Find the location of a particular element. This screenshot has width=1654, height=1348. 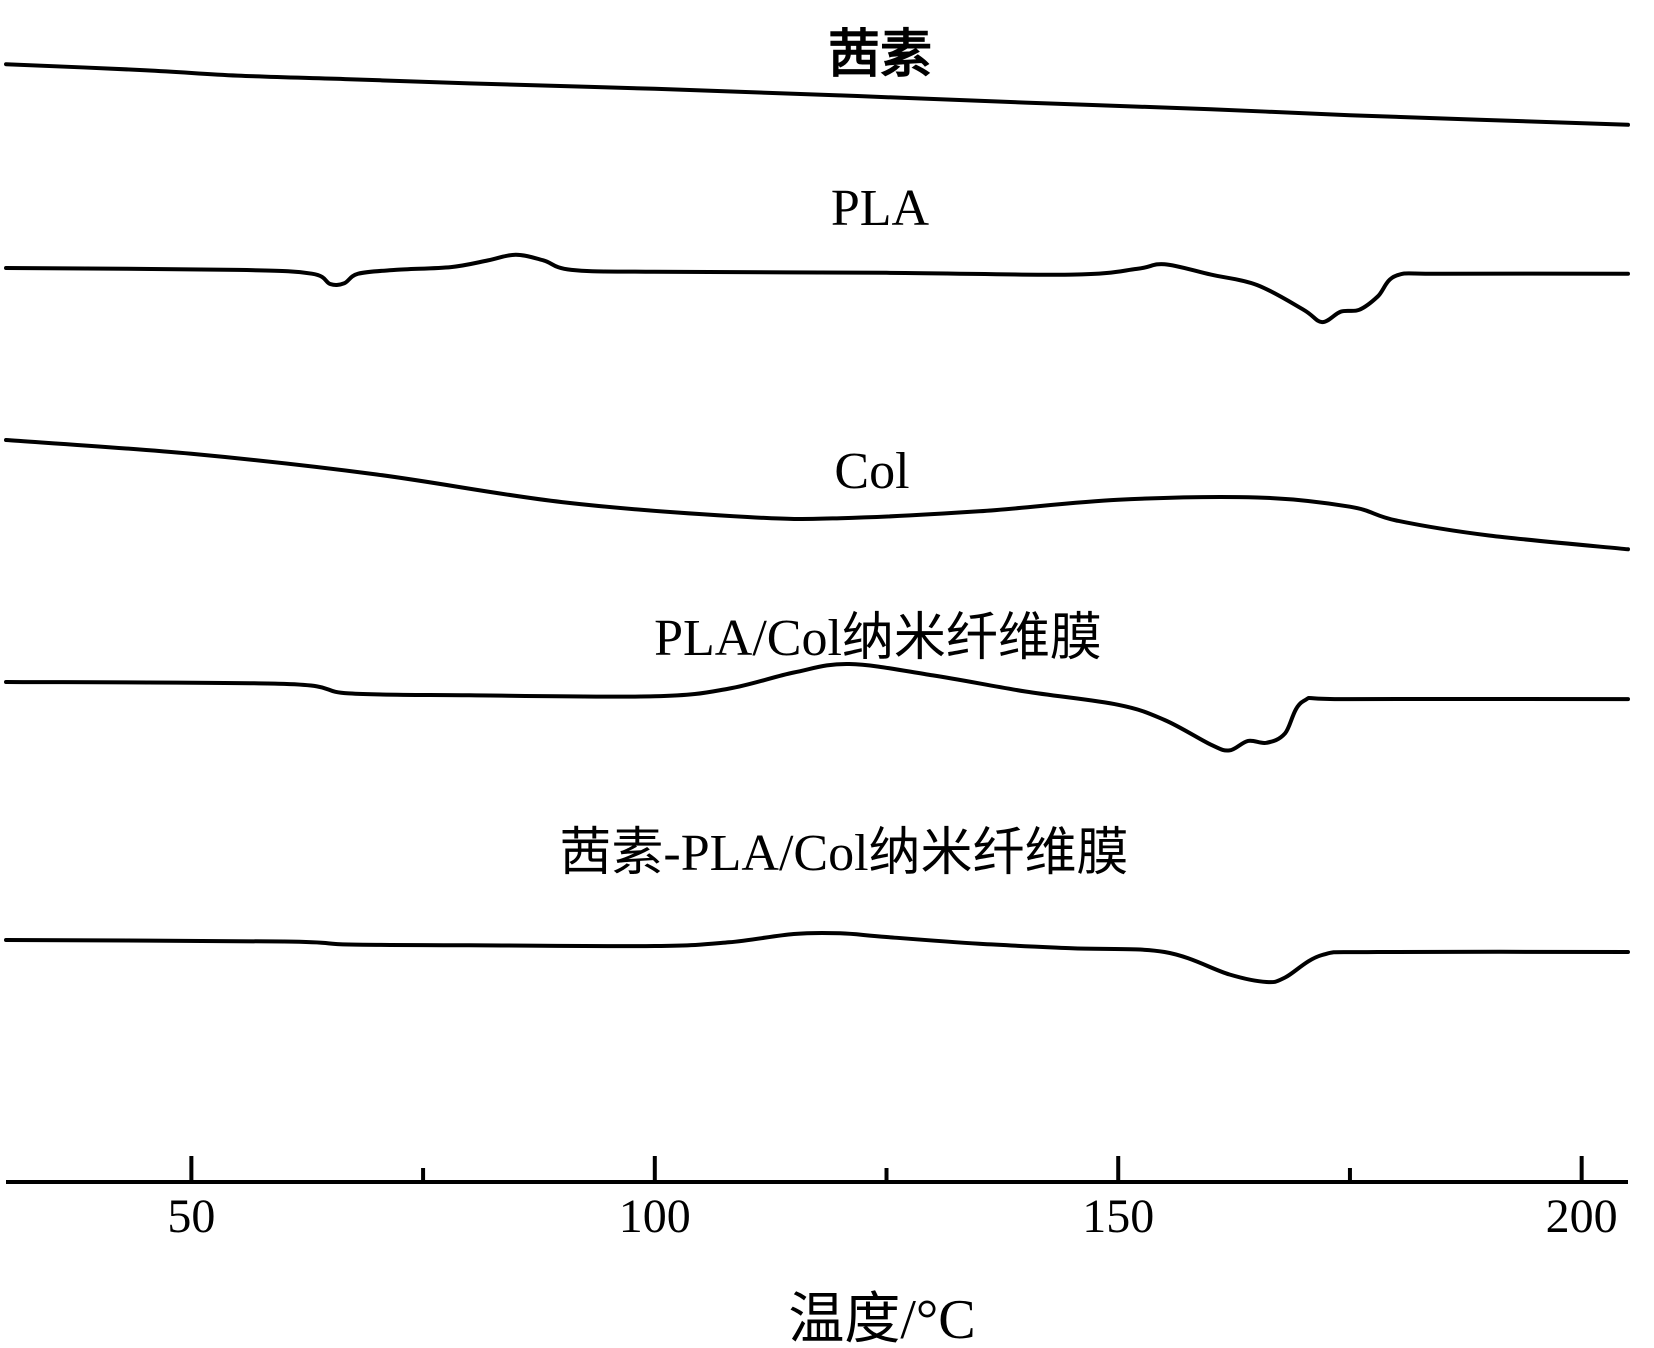

series-label-alizarin-pla-col-membrane: 茜素-PLA/Col纳米纤维膜 is located at coordinates (843, 853).